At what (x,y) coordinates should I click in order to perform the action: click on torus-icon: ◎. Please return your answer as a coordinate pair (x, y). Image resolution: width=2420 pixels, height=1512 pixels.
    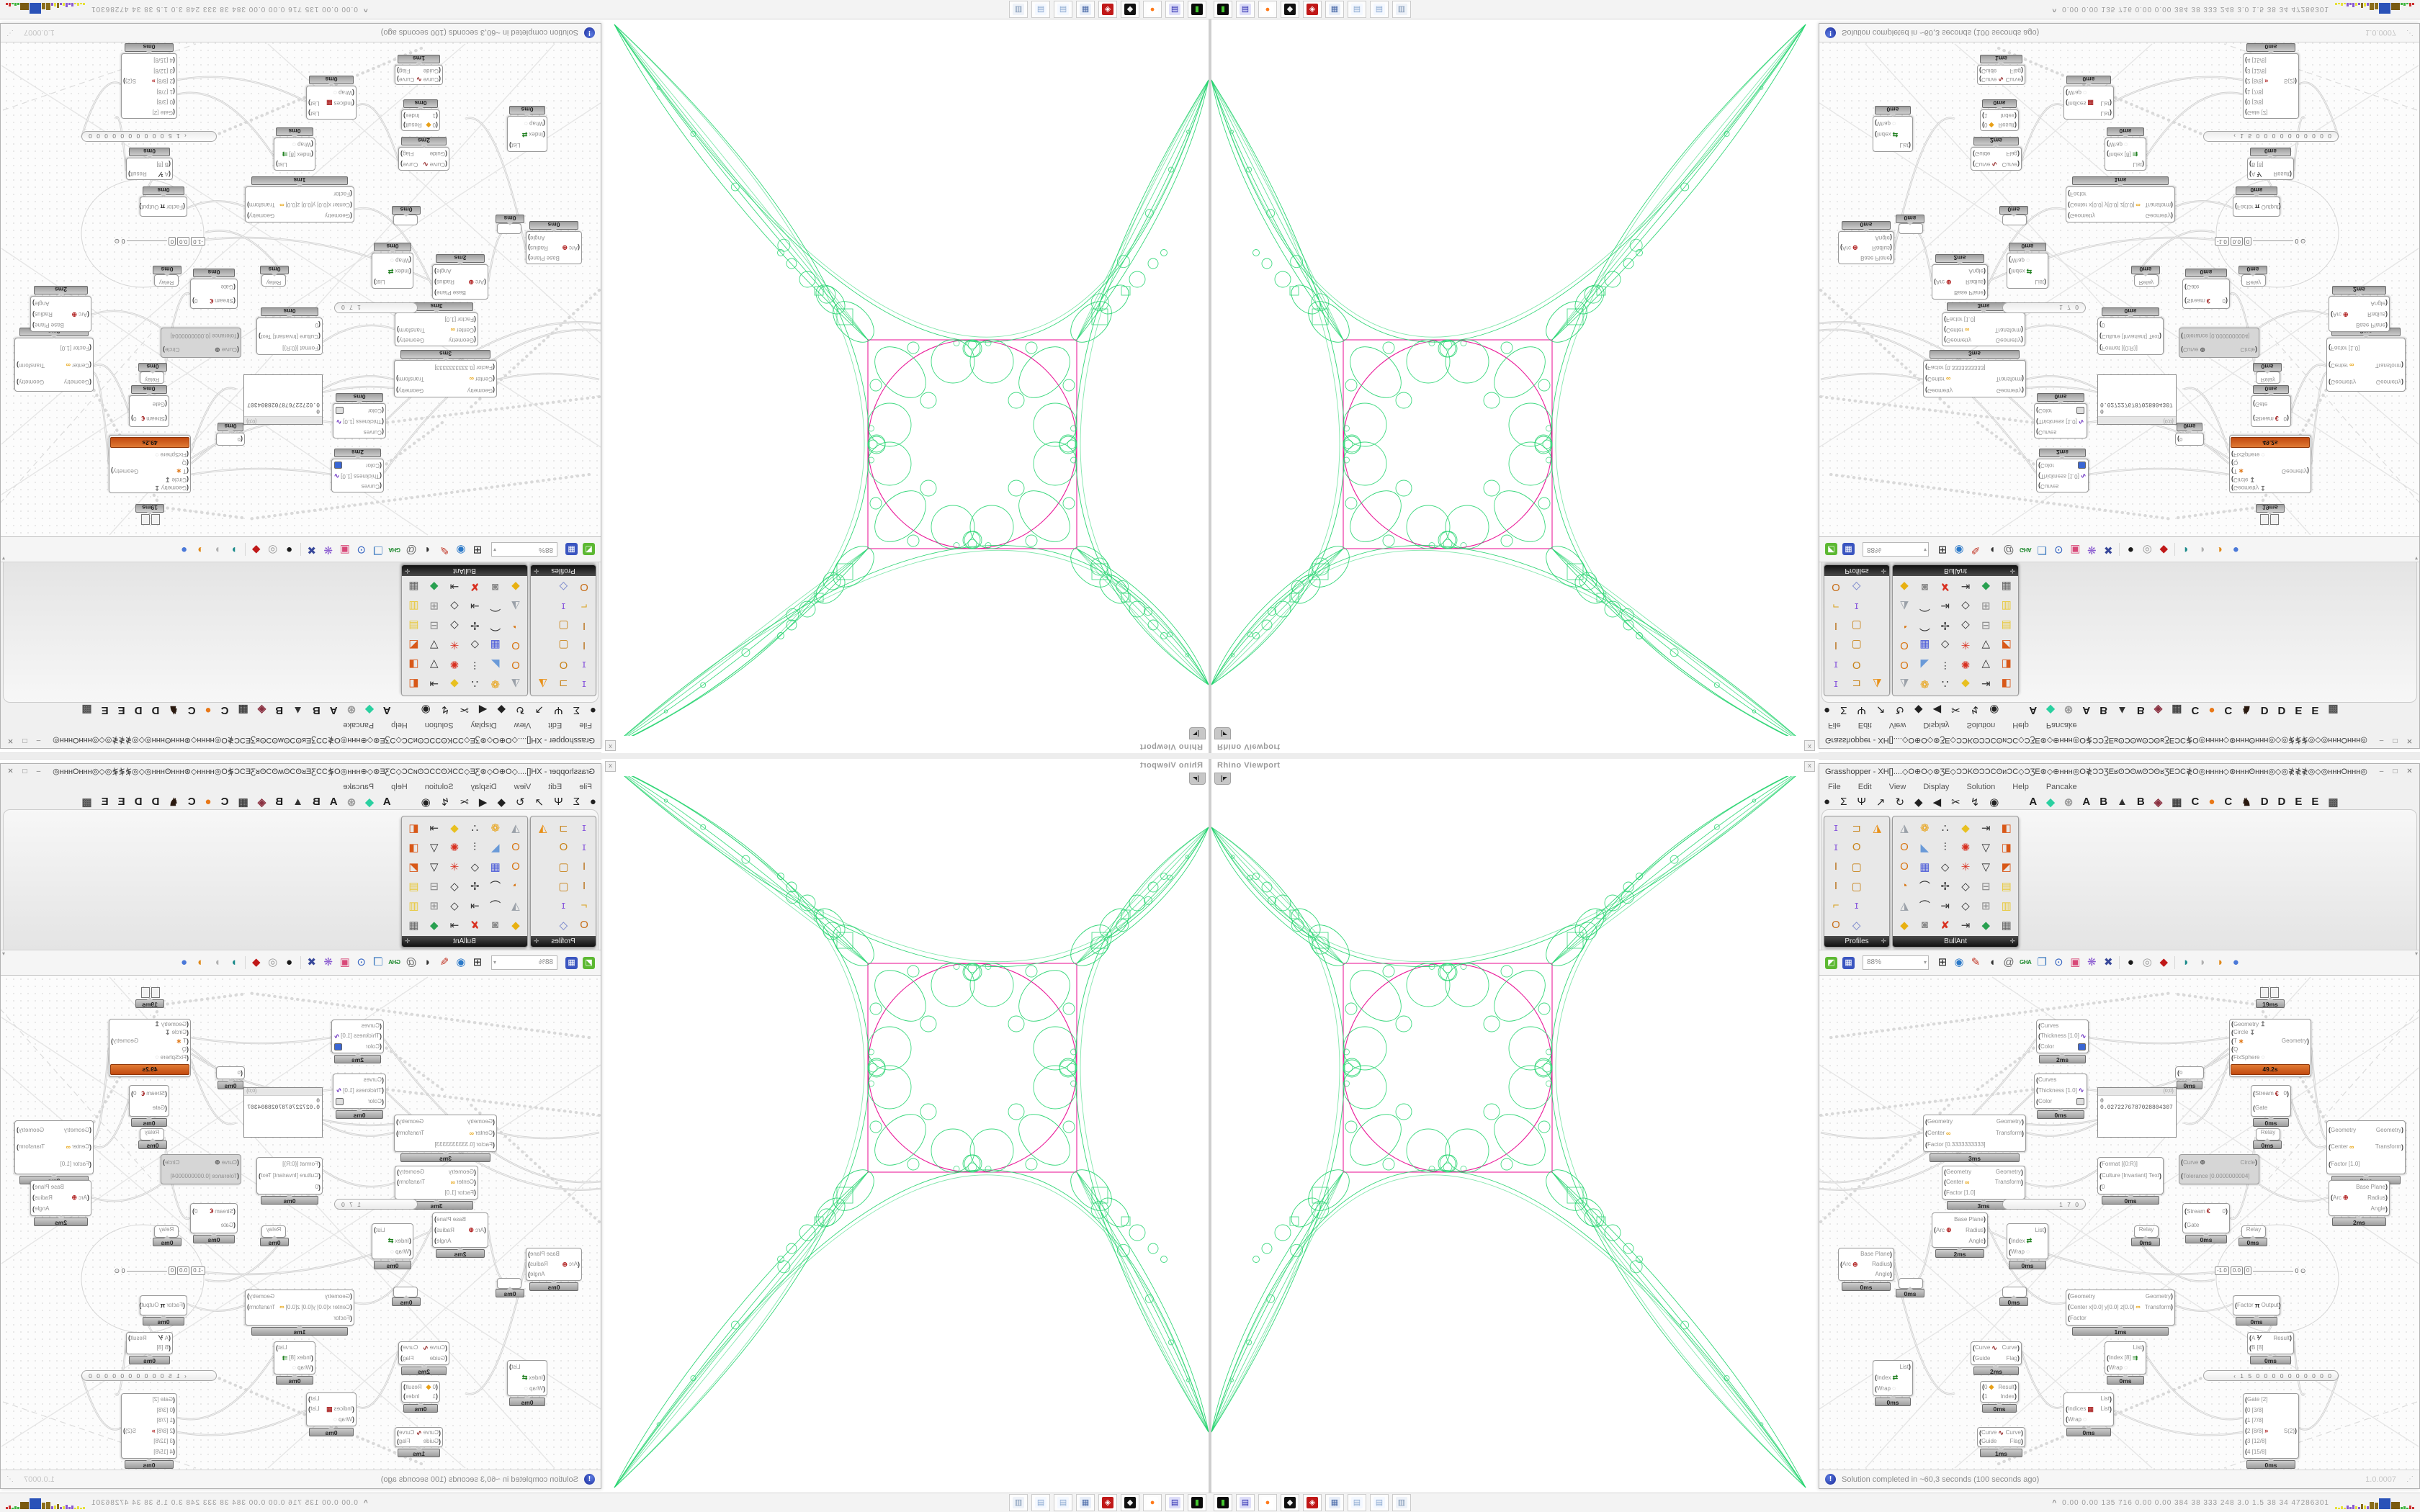
    Looking at the image, I should click on (2147, 550).